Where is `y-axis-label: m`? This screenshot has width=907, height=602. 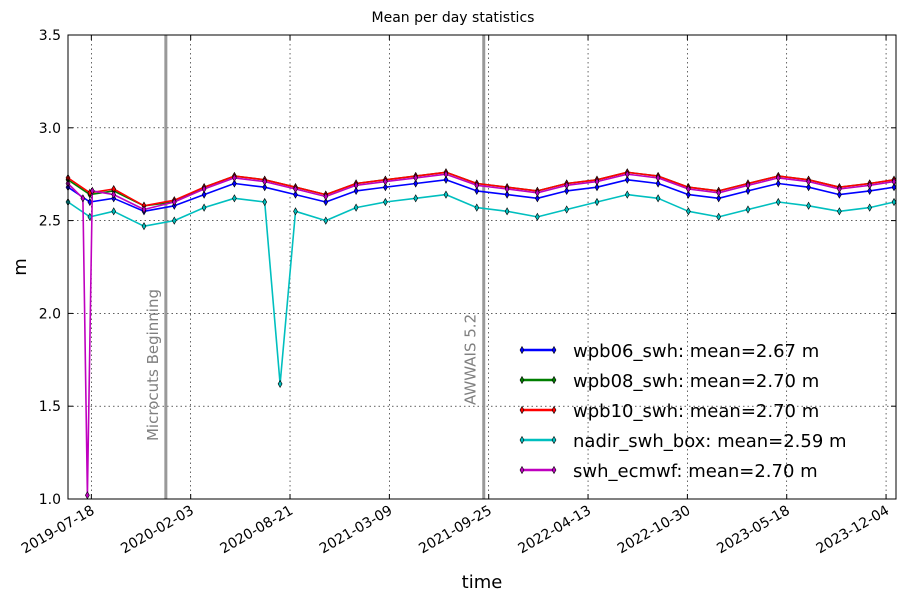 y-axis-label: m is located at coordinates (20, 267).